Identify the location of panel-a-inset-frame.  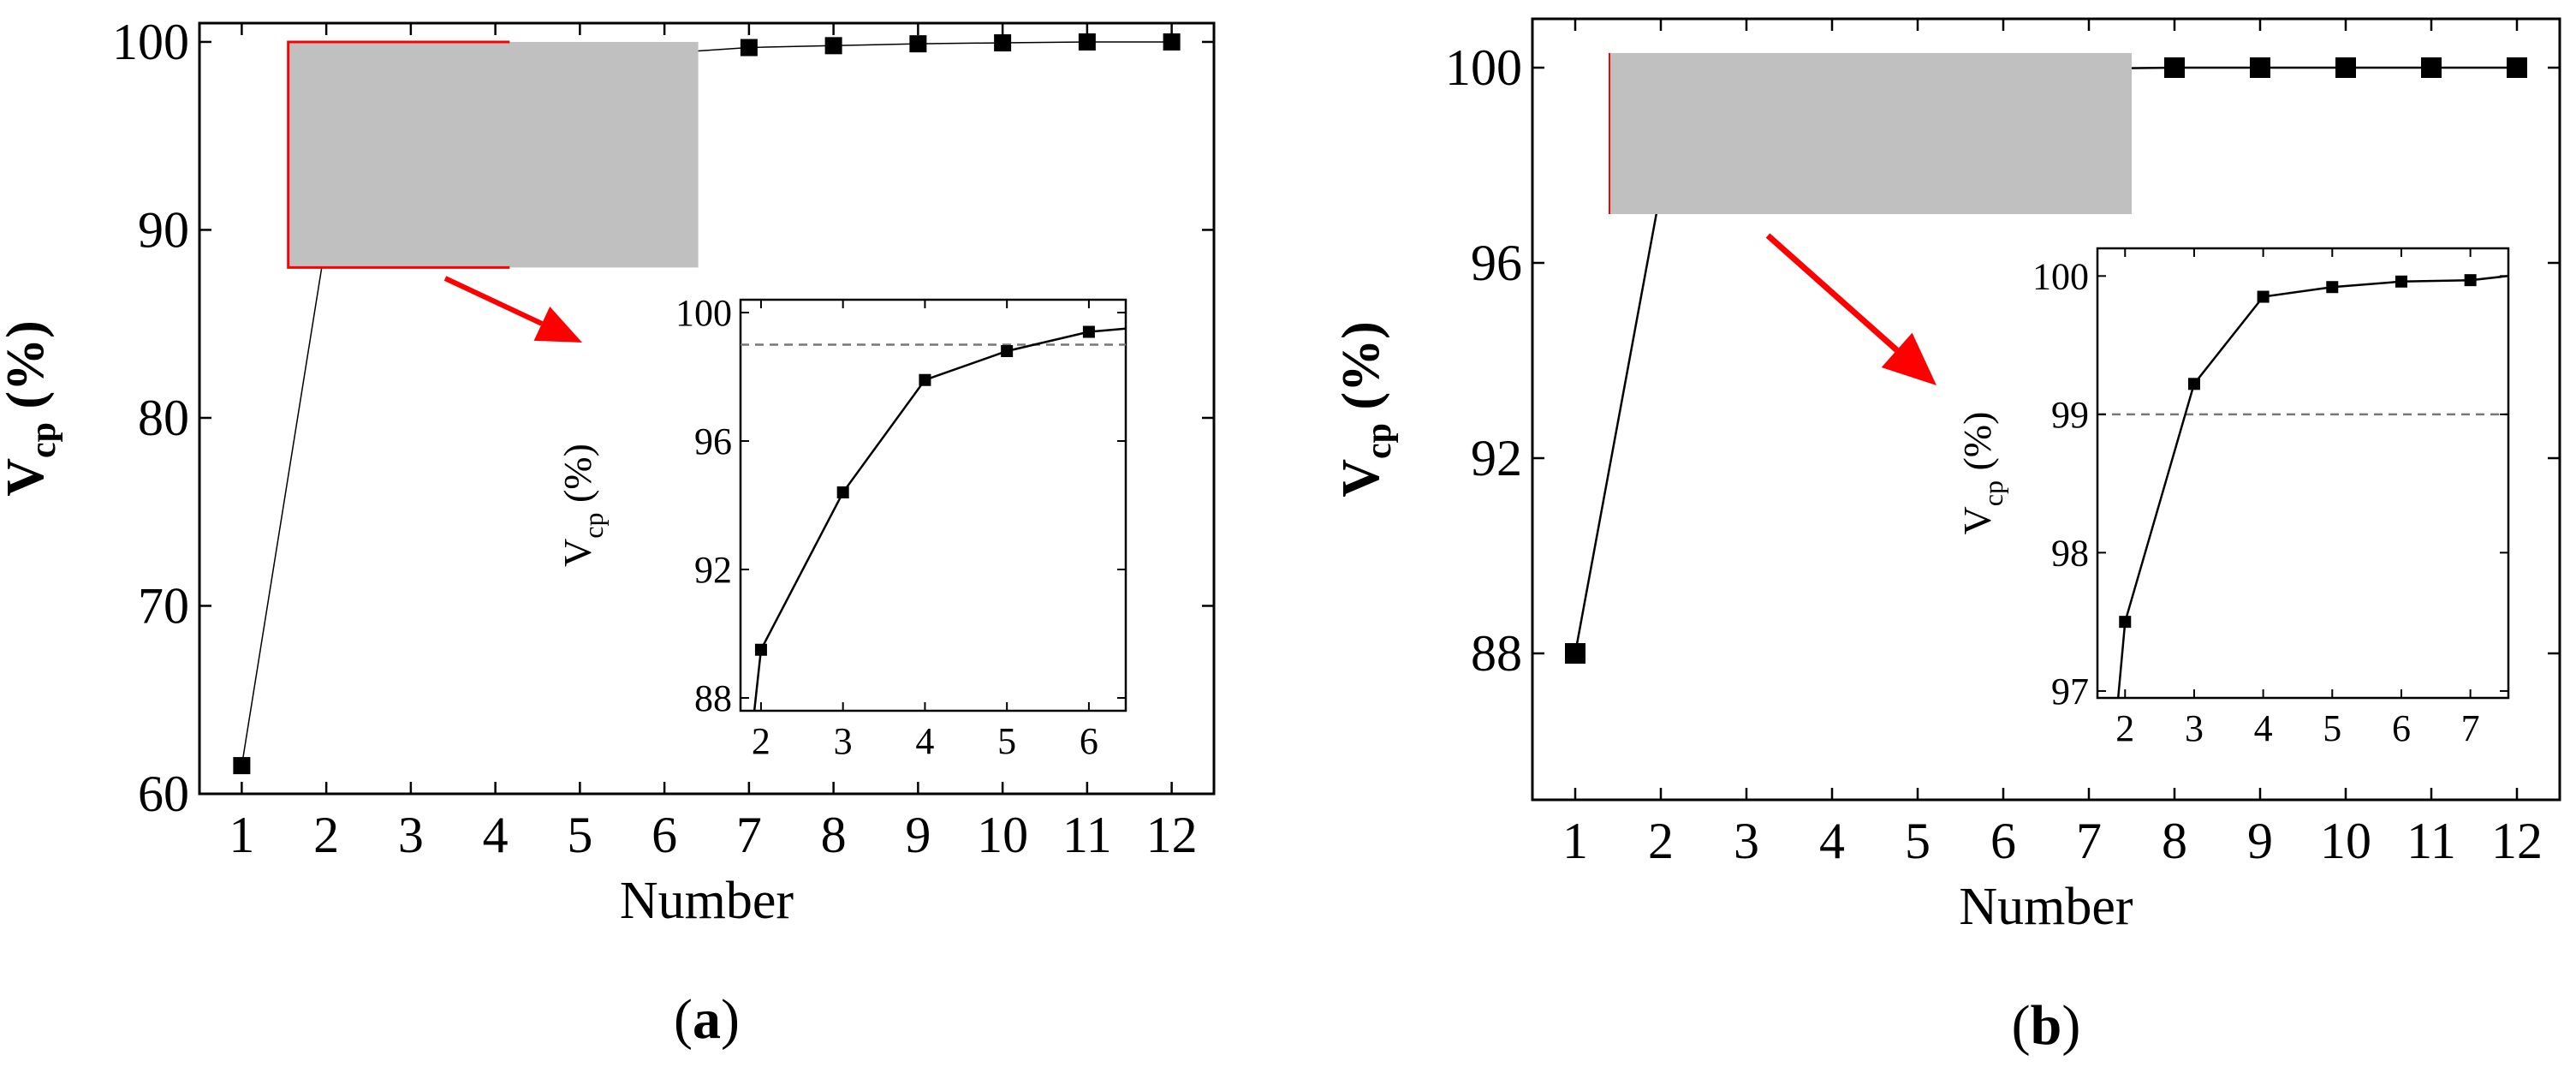
(933, 505).